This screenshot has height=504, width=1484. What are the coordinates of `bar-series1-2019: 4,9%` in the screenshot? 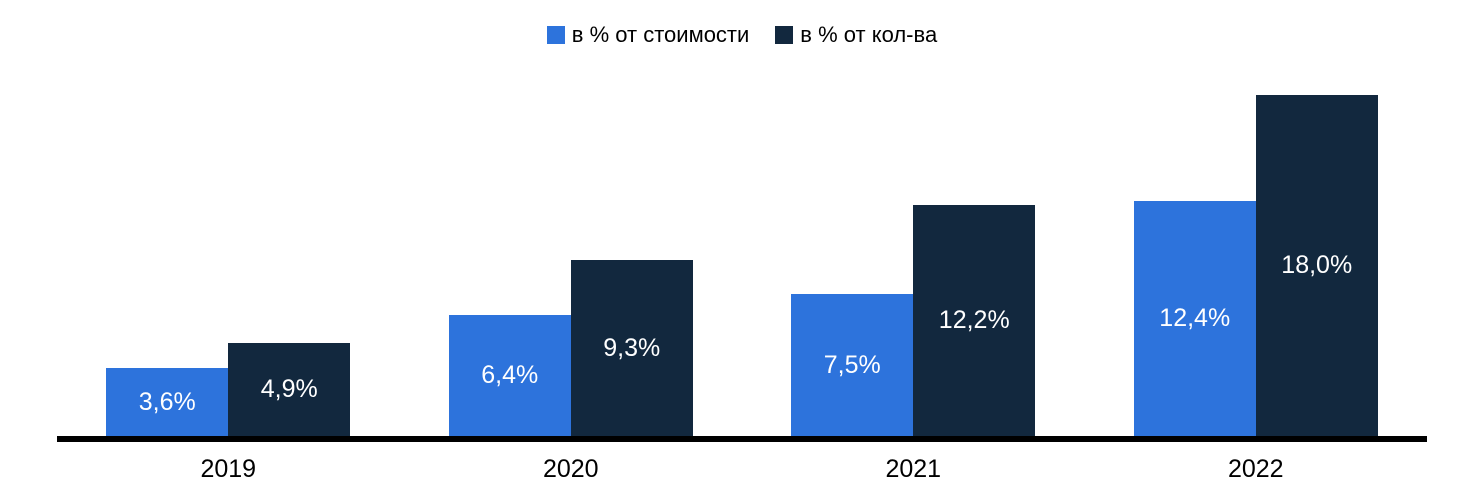 It's located at (289, 389).